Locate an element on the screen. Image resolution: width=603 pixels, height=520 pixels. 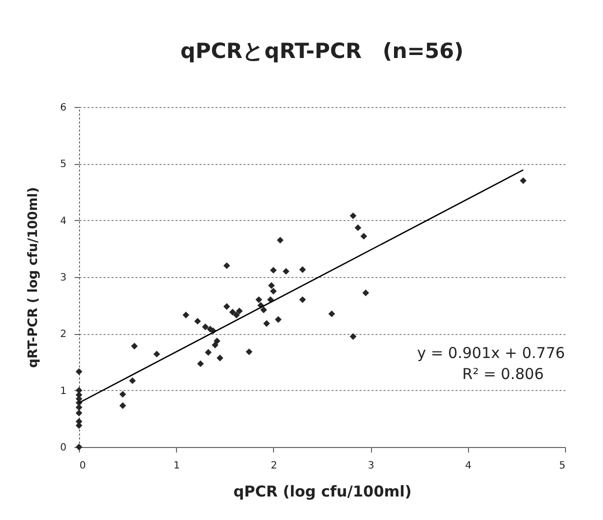
y-tick-label: 3 is located at coordinates (63, 278).